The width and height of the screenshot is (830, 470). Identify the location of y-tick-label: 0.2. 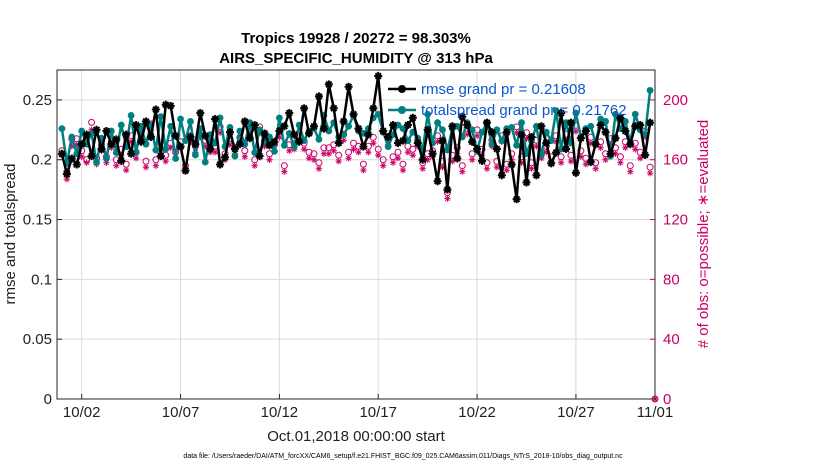
(41, 160).